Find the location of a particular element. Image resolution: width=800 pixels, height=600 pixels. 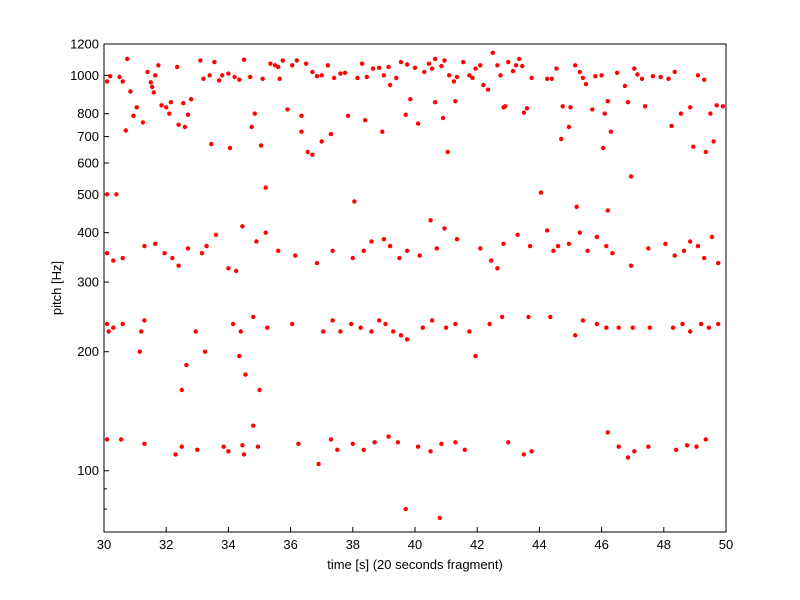

y-tick-label: 800 is located at coordinates (88, 113).